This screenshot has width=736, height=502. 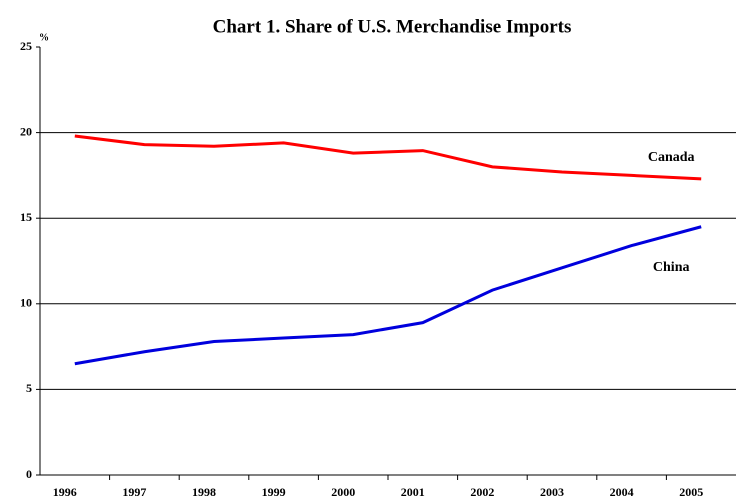 What do you see at coordinates (671, 267) in the screenshot?
I see `series-label: China` at bounding box center [671, 267].